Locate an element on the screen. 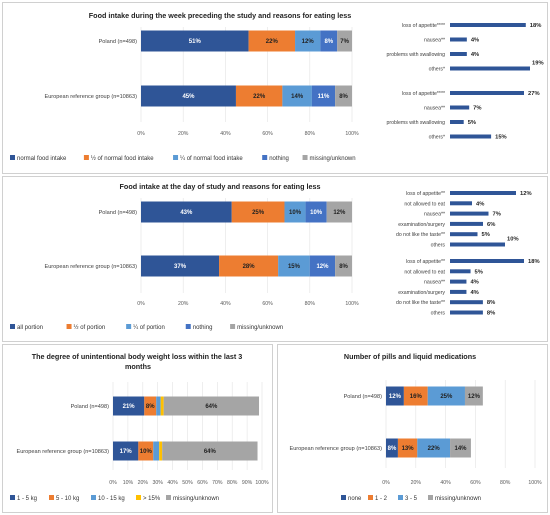 This screenshot has width=550, height=515. food_day-tick-label: 80% is located at coordinates (310, 304).